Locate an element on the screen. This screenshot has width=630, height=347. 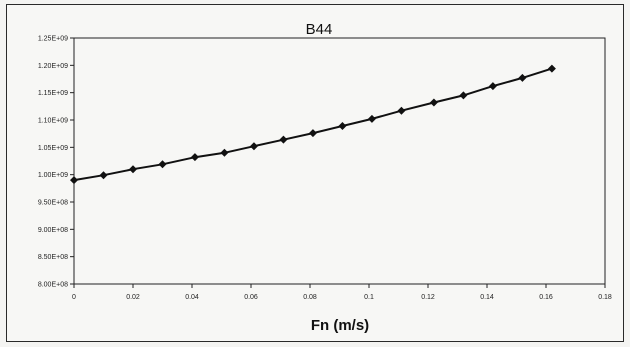
x-tick-label: 0.16 is located at coordinates (546, 297).